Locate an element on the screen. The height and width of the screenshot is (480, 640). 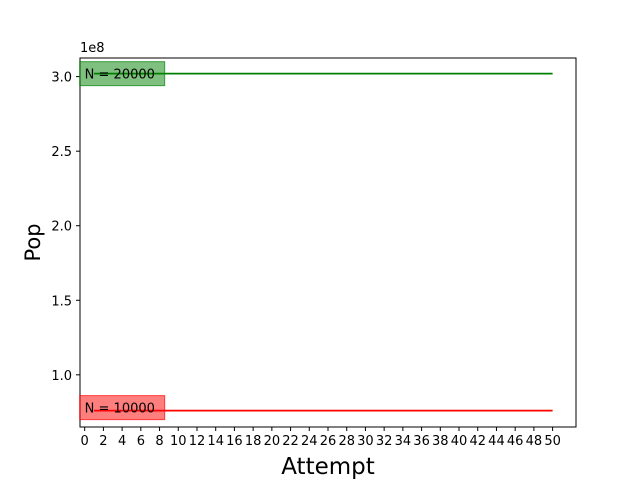
x-tick-label: 16 is located at coordinates (234, 441).